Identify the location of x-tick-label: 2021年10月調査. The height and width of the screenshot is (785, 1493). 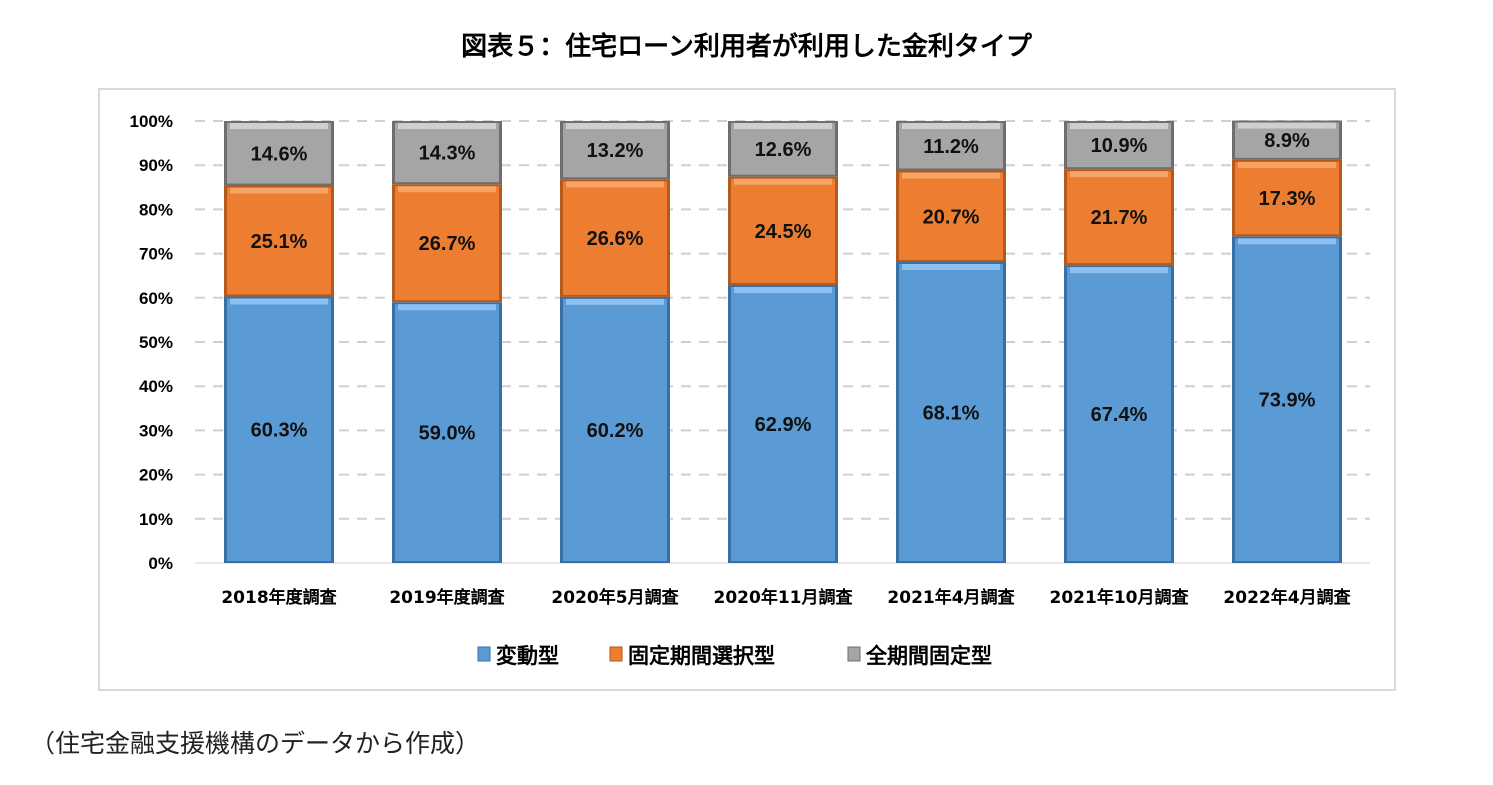
(1120, 597).